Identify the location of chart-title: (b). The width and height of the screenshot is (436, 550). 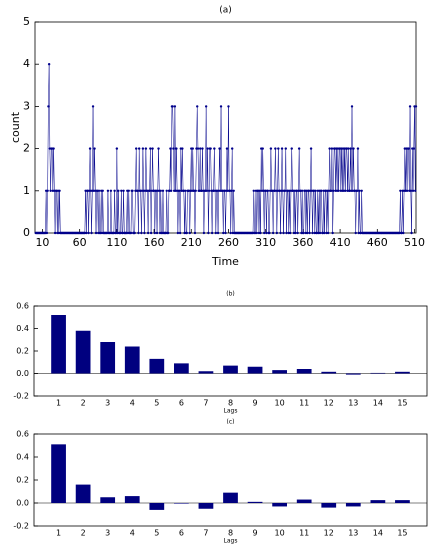
(230, 294).